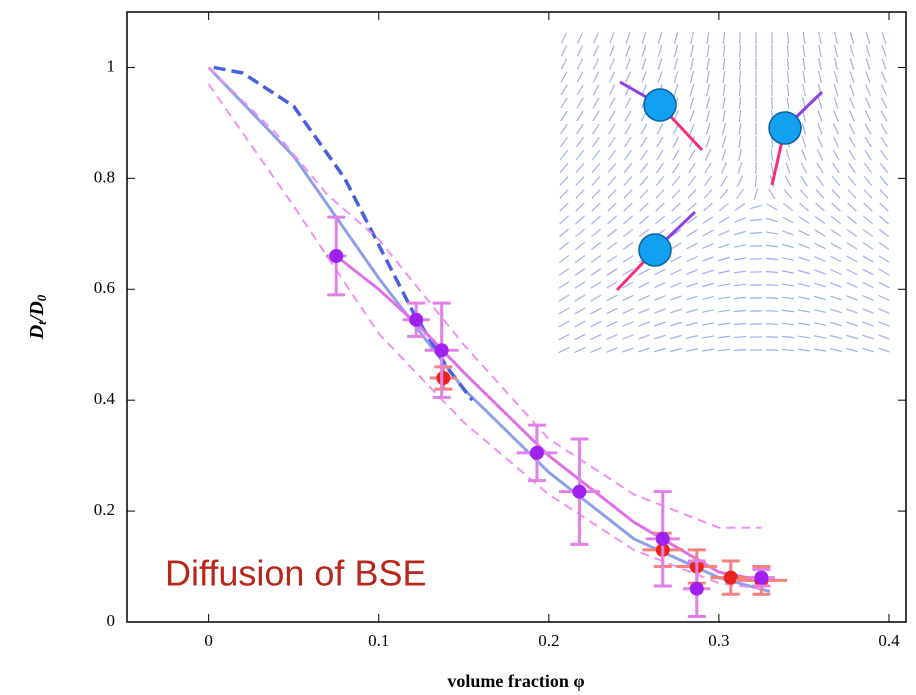  Describe the element at coordinates (443, 378) in the screenshot. I see `point` at that location.